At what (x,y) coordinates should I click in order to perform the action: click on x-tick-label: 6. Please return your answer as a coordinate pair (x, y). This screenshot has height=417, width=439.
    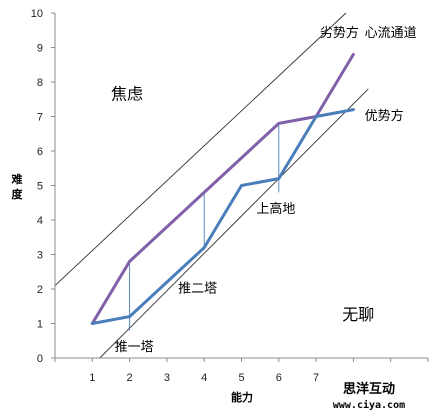
    Looking at the image, I should click on (279, 378).